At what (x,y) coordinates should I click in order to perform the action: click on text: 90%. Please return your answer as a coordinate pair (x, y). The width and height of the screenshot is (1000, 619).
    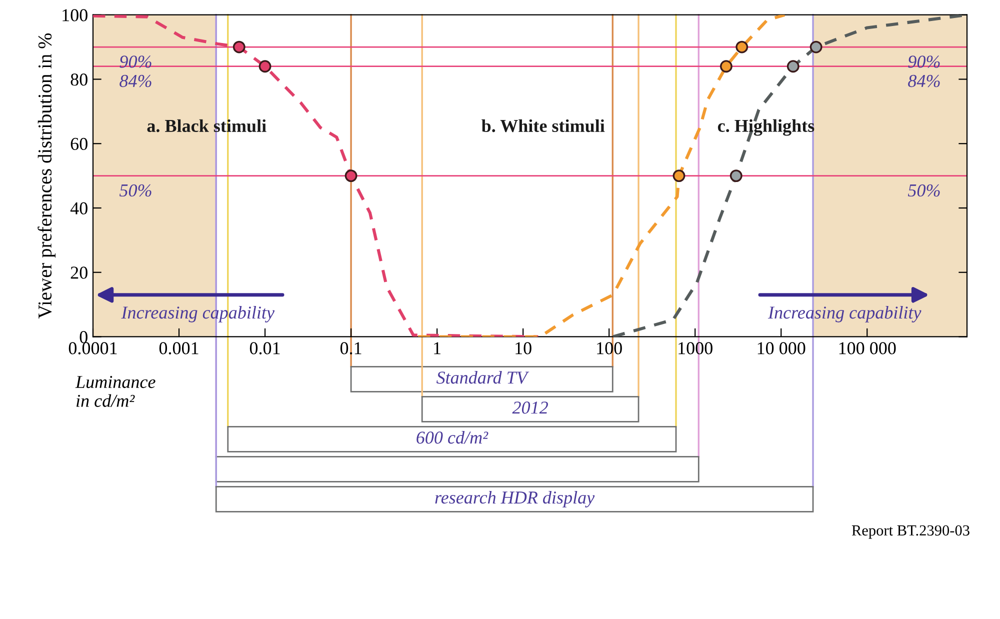
    Looking at the image, I should click on (924, 62).